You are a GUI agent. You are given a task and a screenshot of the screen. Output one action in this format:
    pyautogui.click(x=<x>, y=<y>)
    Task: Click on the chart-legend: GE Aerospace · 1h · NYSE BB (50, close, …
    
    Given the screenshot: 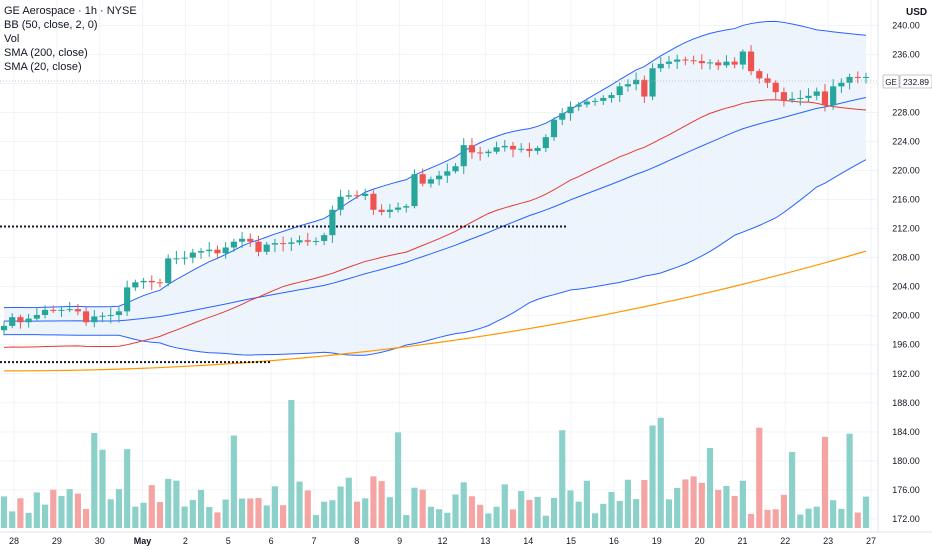 What is the action you would take?
    pyautogui.click(x=70, y=39)
    